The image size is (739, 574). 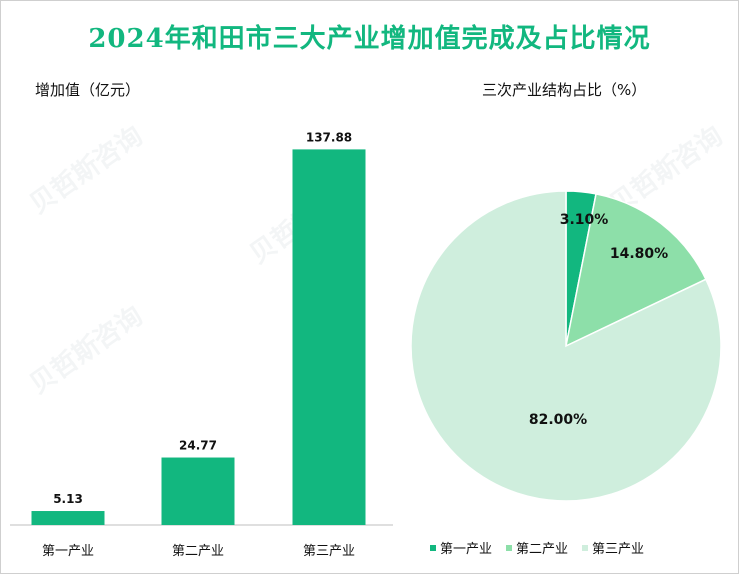 What do you see at coordinates (580, 547) in the screenshot?
I see `pie-legend: 第一产业 第二产业 第三产业` at bounding box center [580, 547].